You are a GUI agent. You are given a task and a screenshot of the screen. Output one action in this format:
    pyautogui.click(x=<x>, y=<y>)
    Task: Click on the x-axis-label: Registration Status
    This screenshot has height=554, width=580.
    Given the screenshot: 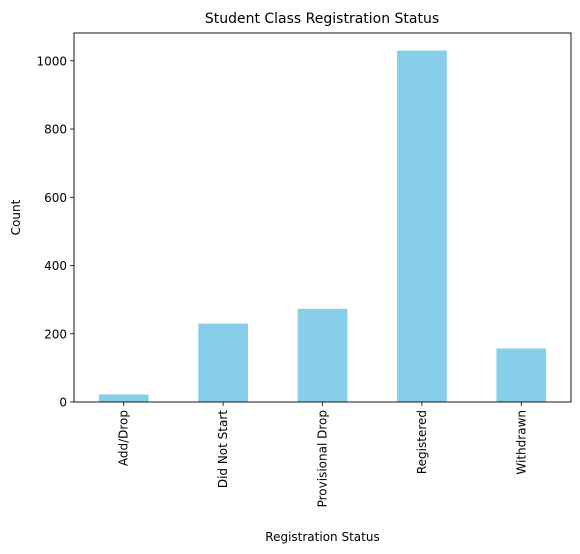 What is the action you would take?
    pyautogui.click(x=322, y=537)
    